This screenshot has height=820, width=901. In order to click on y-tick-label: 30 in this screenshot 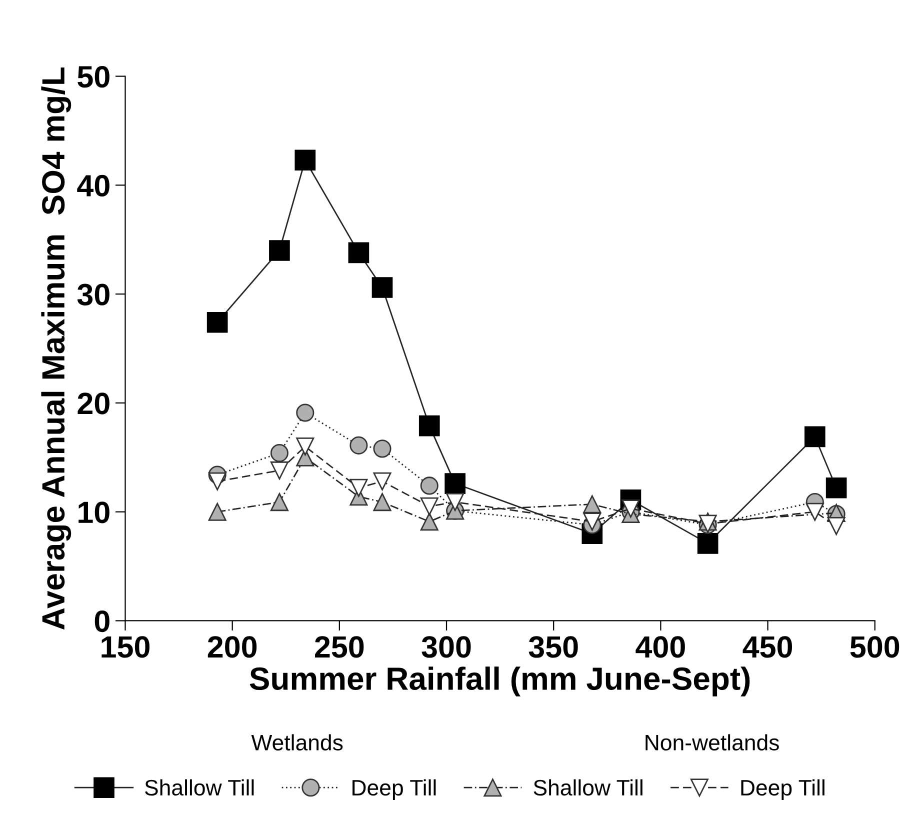, I will do `click(93, 295)`.